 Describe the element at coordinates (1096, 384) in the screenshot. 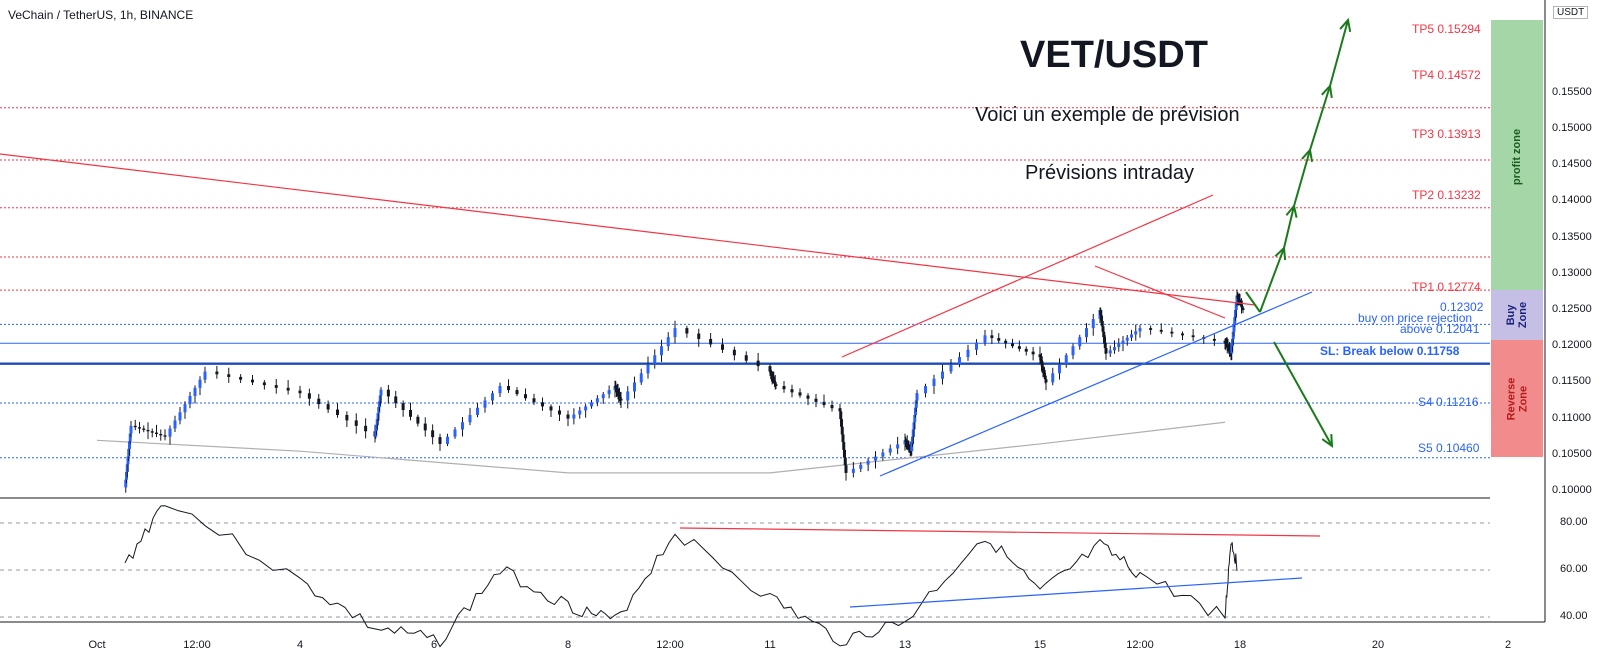

I see `ascending-support-line` at that location.